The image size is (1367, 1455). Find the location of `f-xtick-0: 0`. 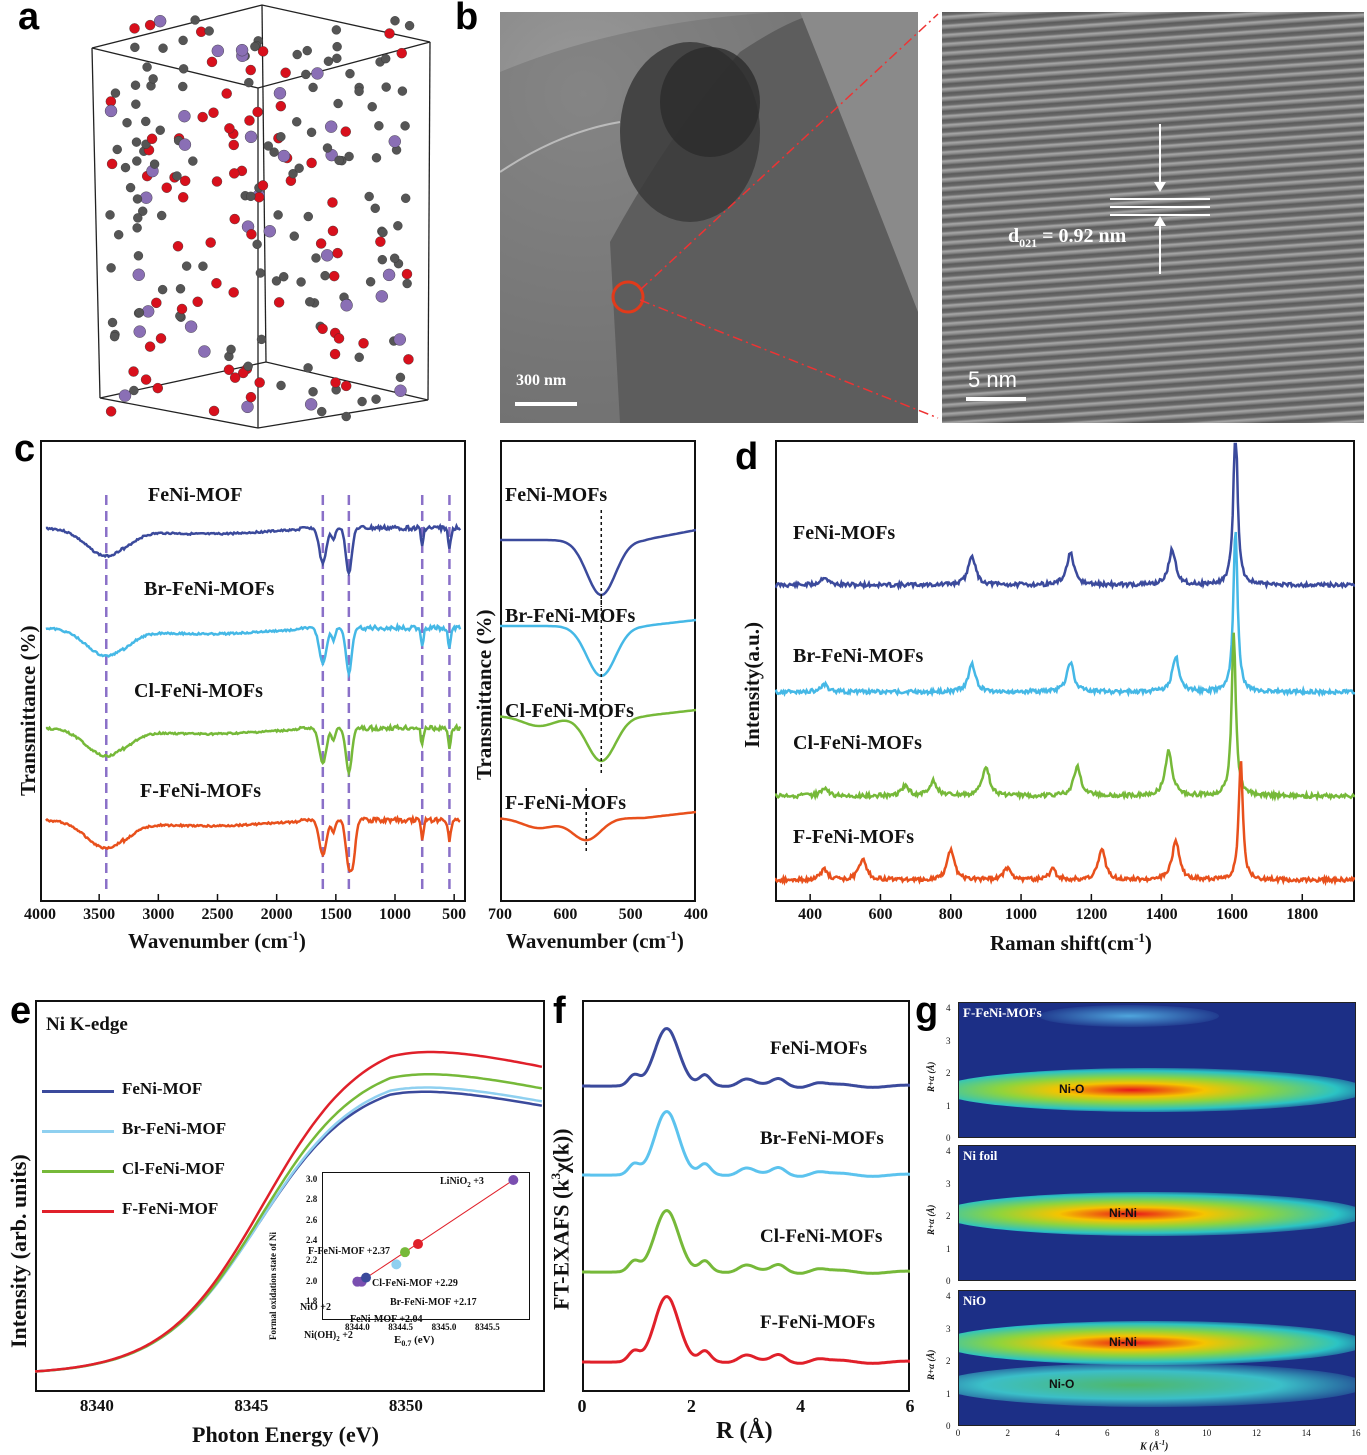

f-xtick-0: 0 is located at coordinates (582, 1406).